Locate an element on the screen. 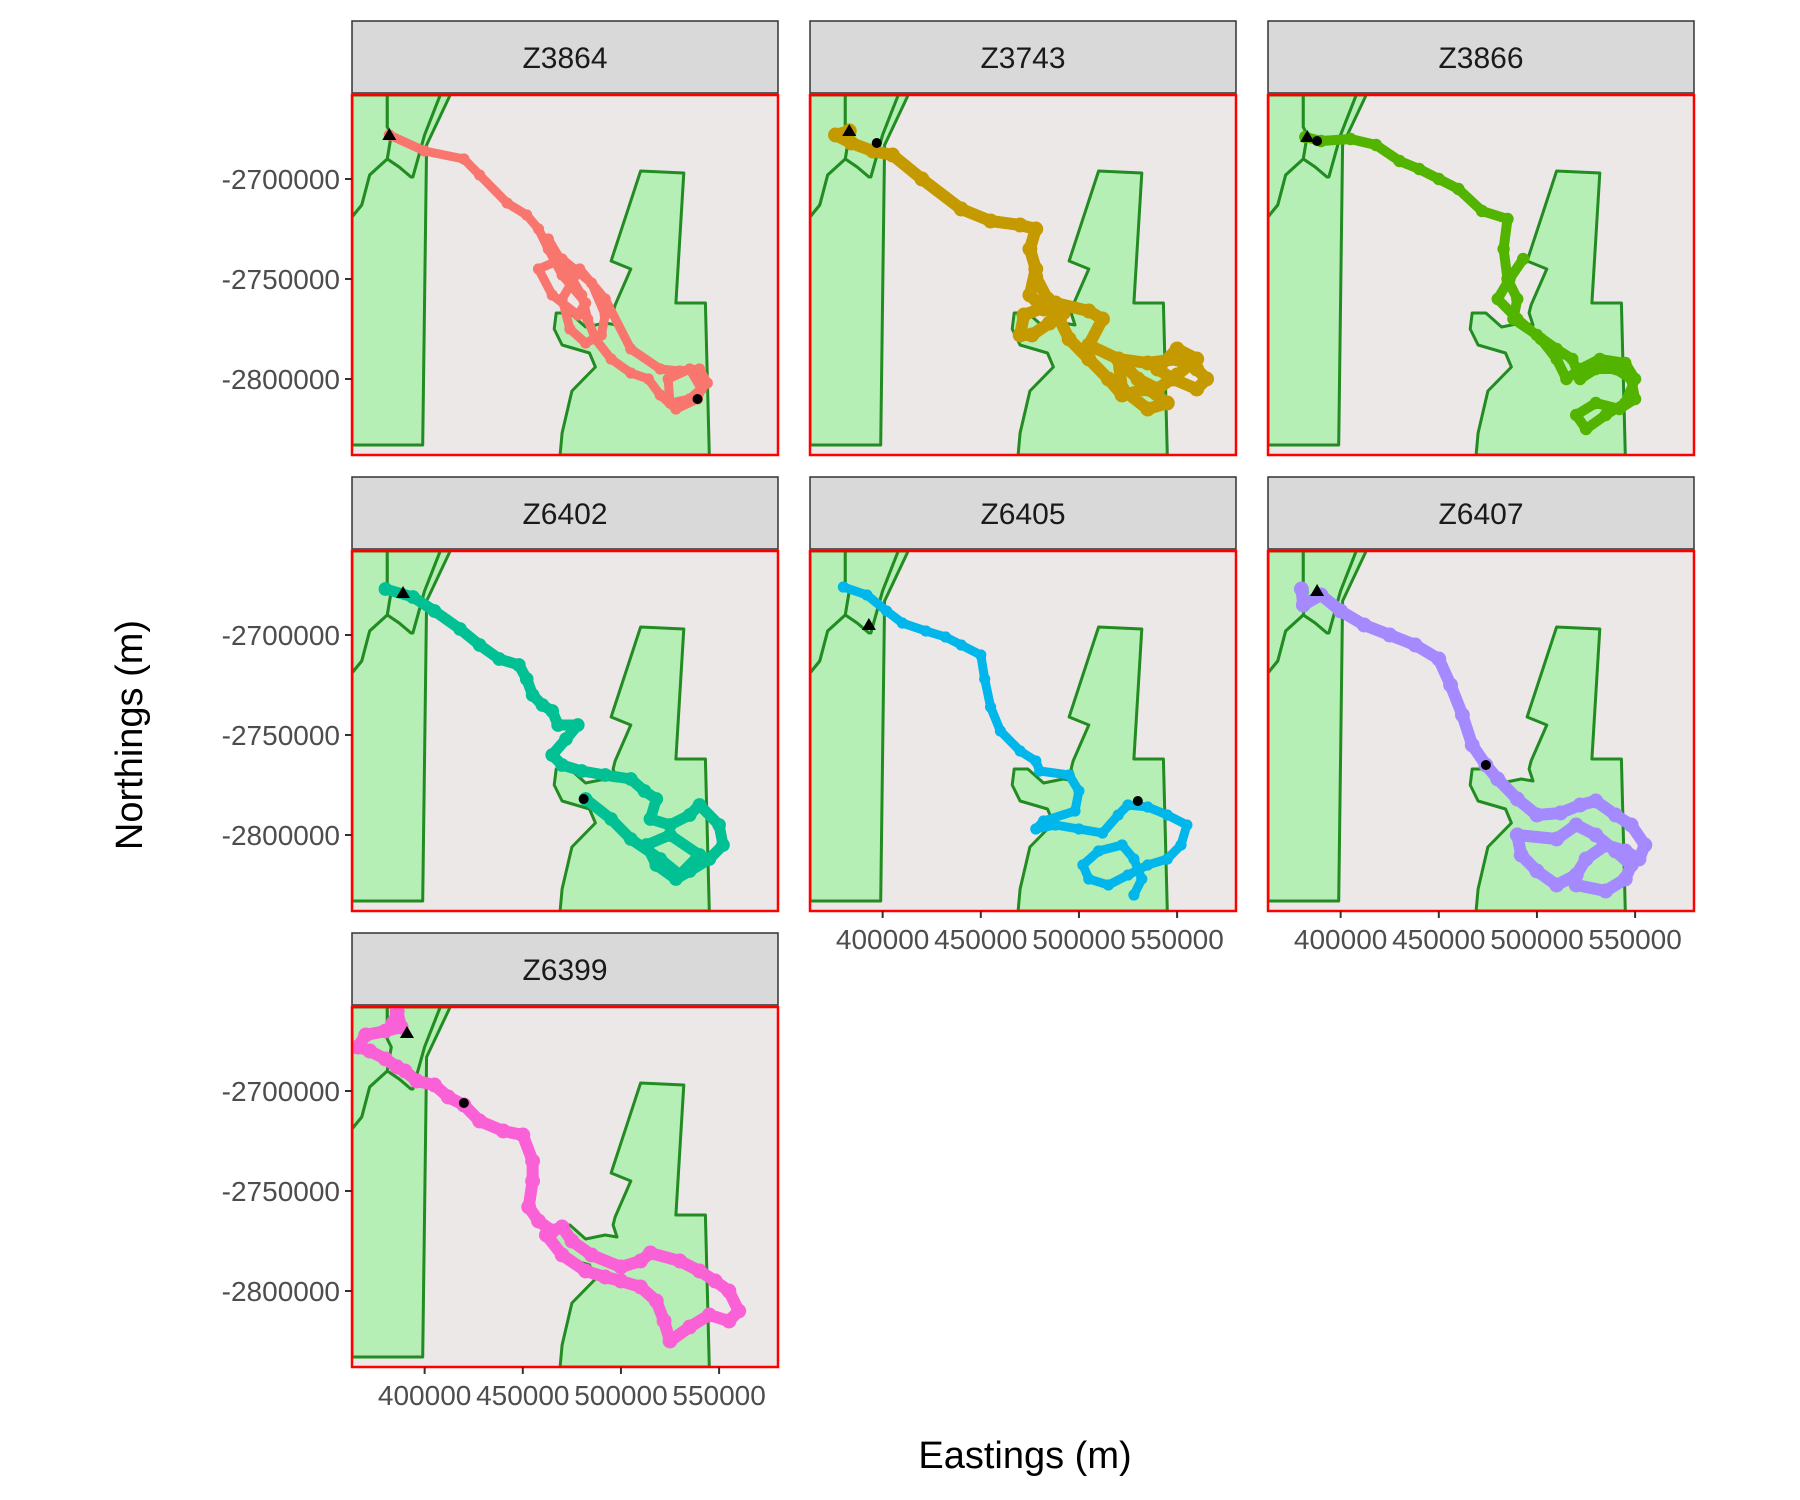 Image resolution: width=1800 pixels, height=1500 pixels. y-tick-label: -2750000 is located at coordinates (281, 279).